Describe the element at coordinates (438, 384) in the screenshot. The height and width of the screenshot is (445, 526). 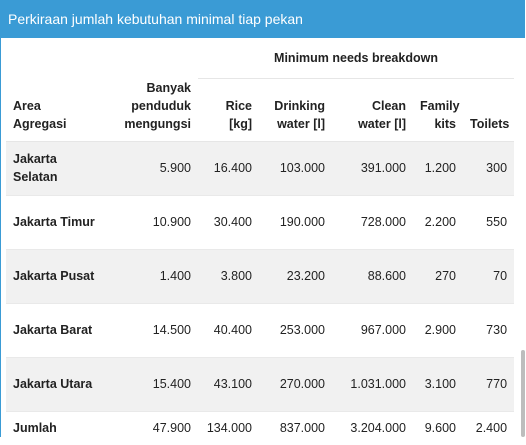
I see `cell-family-kits: 3.100` at that location.